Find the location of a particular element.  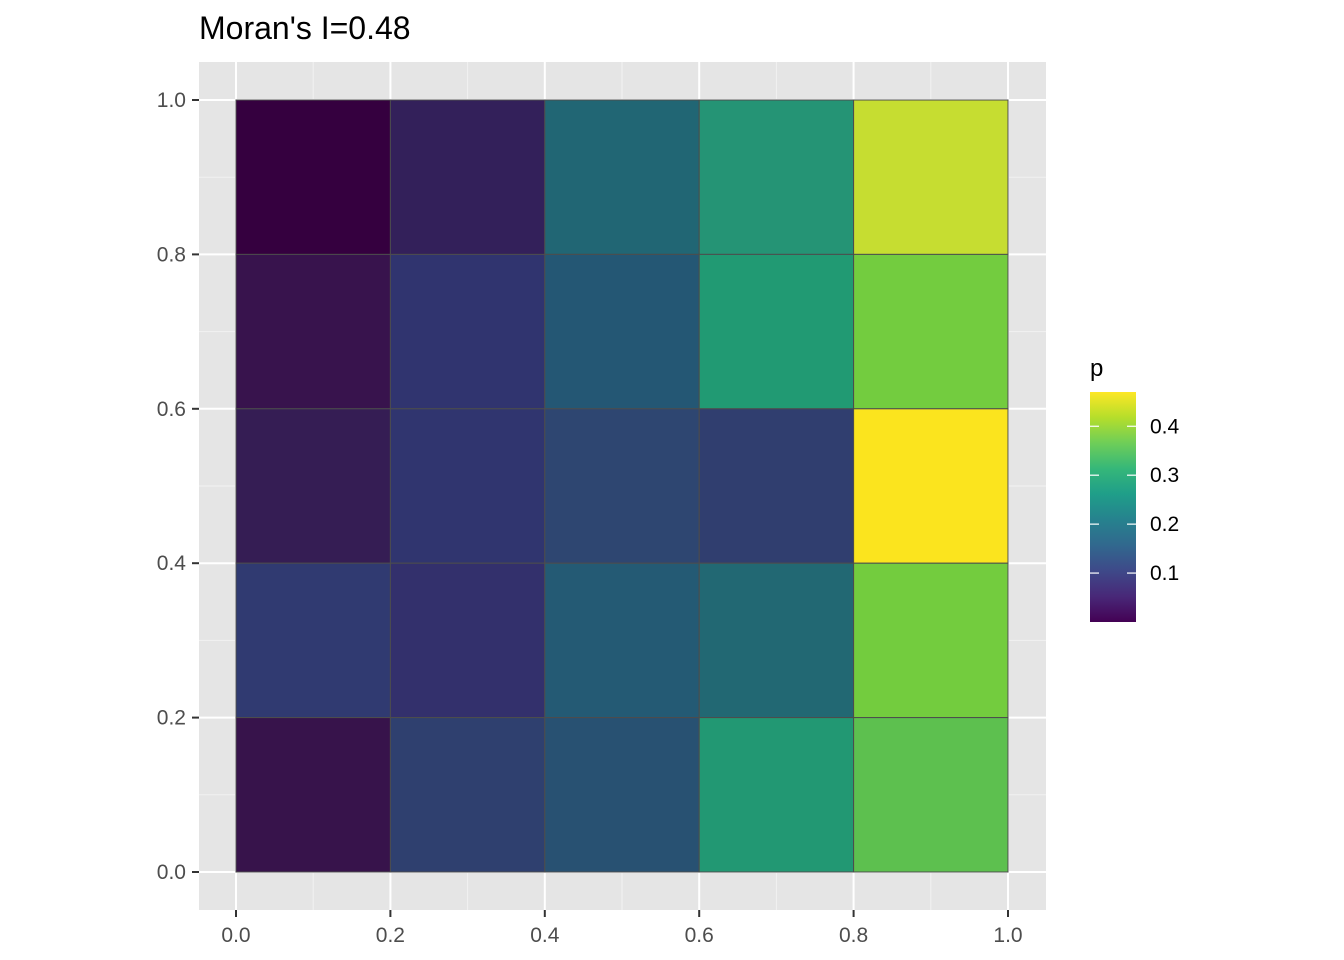

x-tick-label: 0.6 is located at coordinates (699, 935).